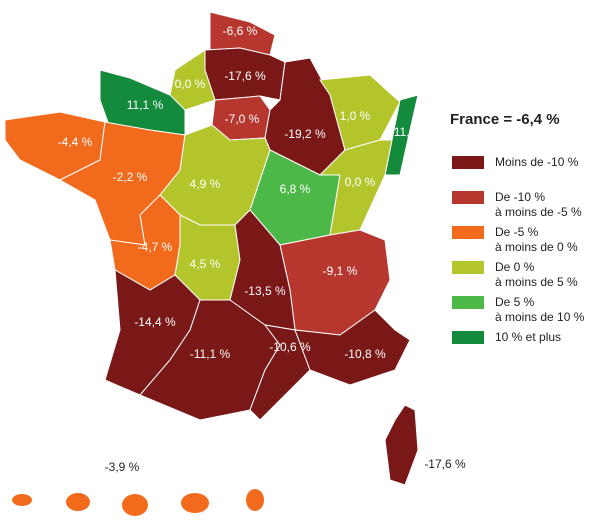  I want to click on region-label: -10,6 %, so click(290, 347).